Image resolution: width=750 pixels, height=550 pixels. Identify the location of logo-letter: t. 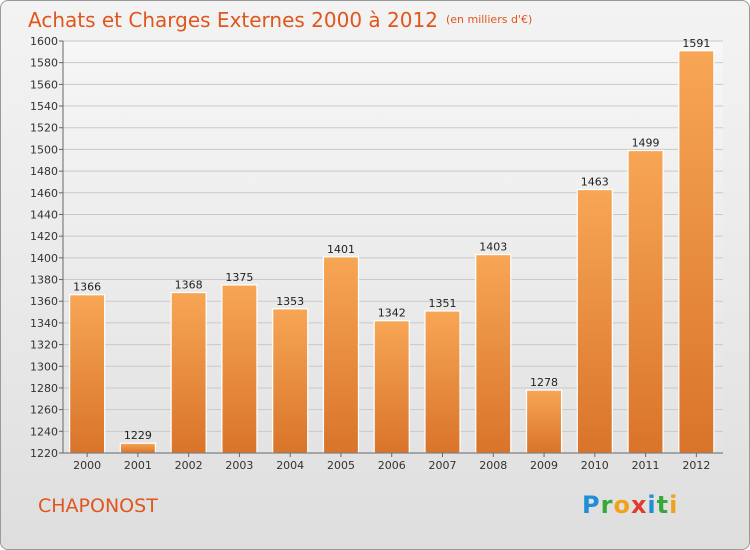
(663, 505).